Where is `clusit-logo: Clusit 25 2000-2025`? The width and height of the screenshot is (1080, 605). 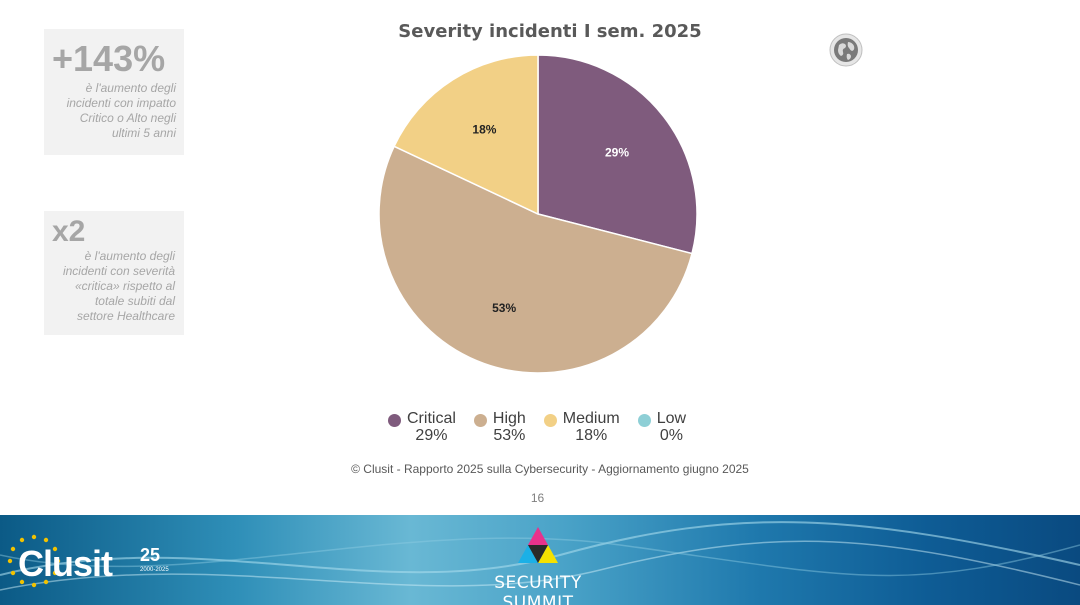 clusit-logo: Clusit 25 2000-2025 is located at coordinates (94, 566).